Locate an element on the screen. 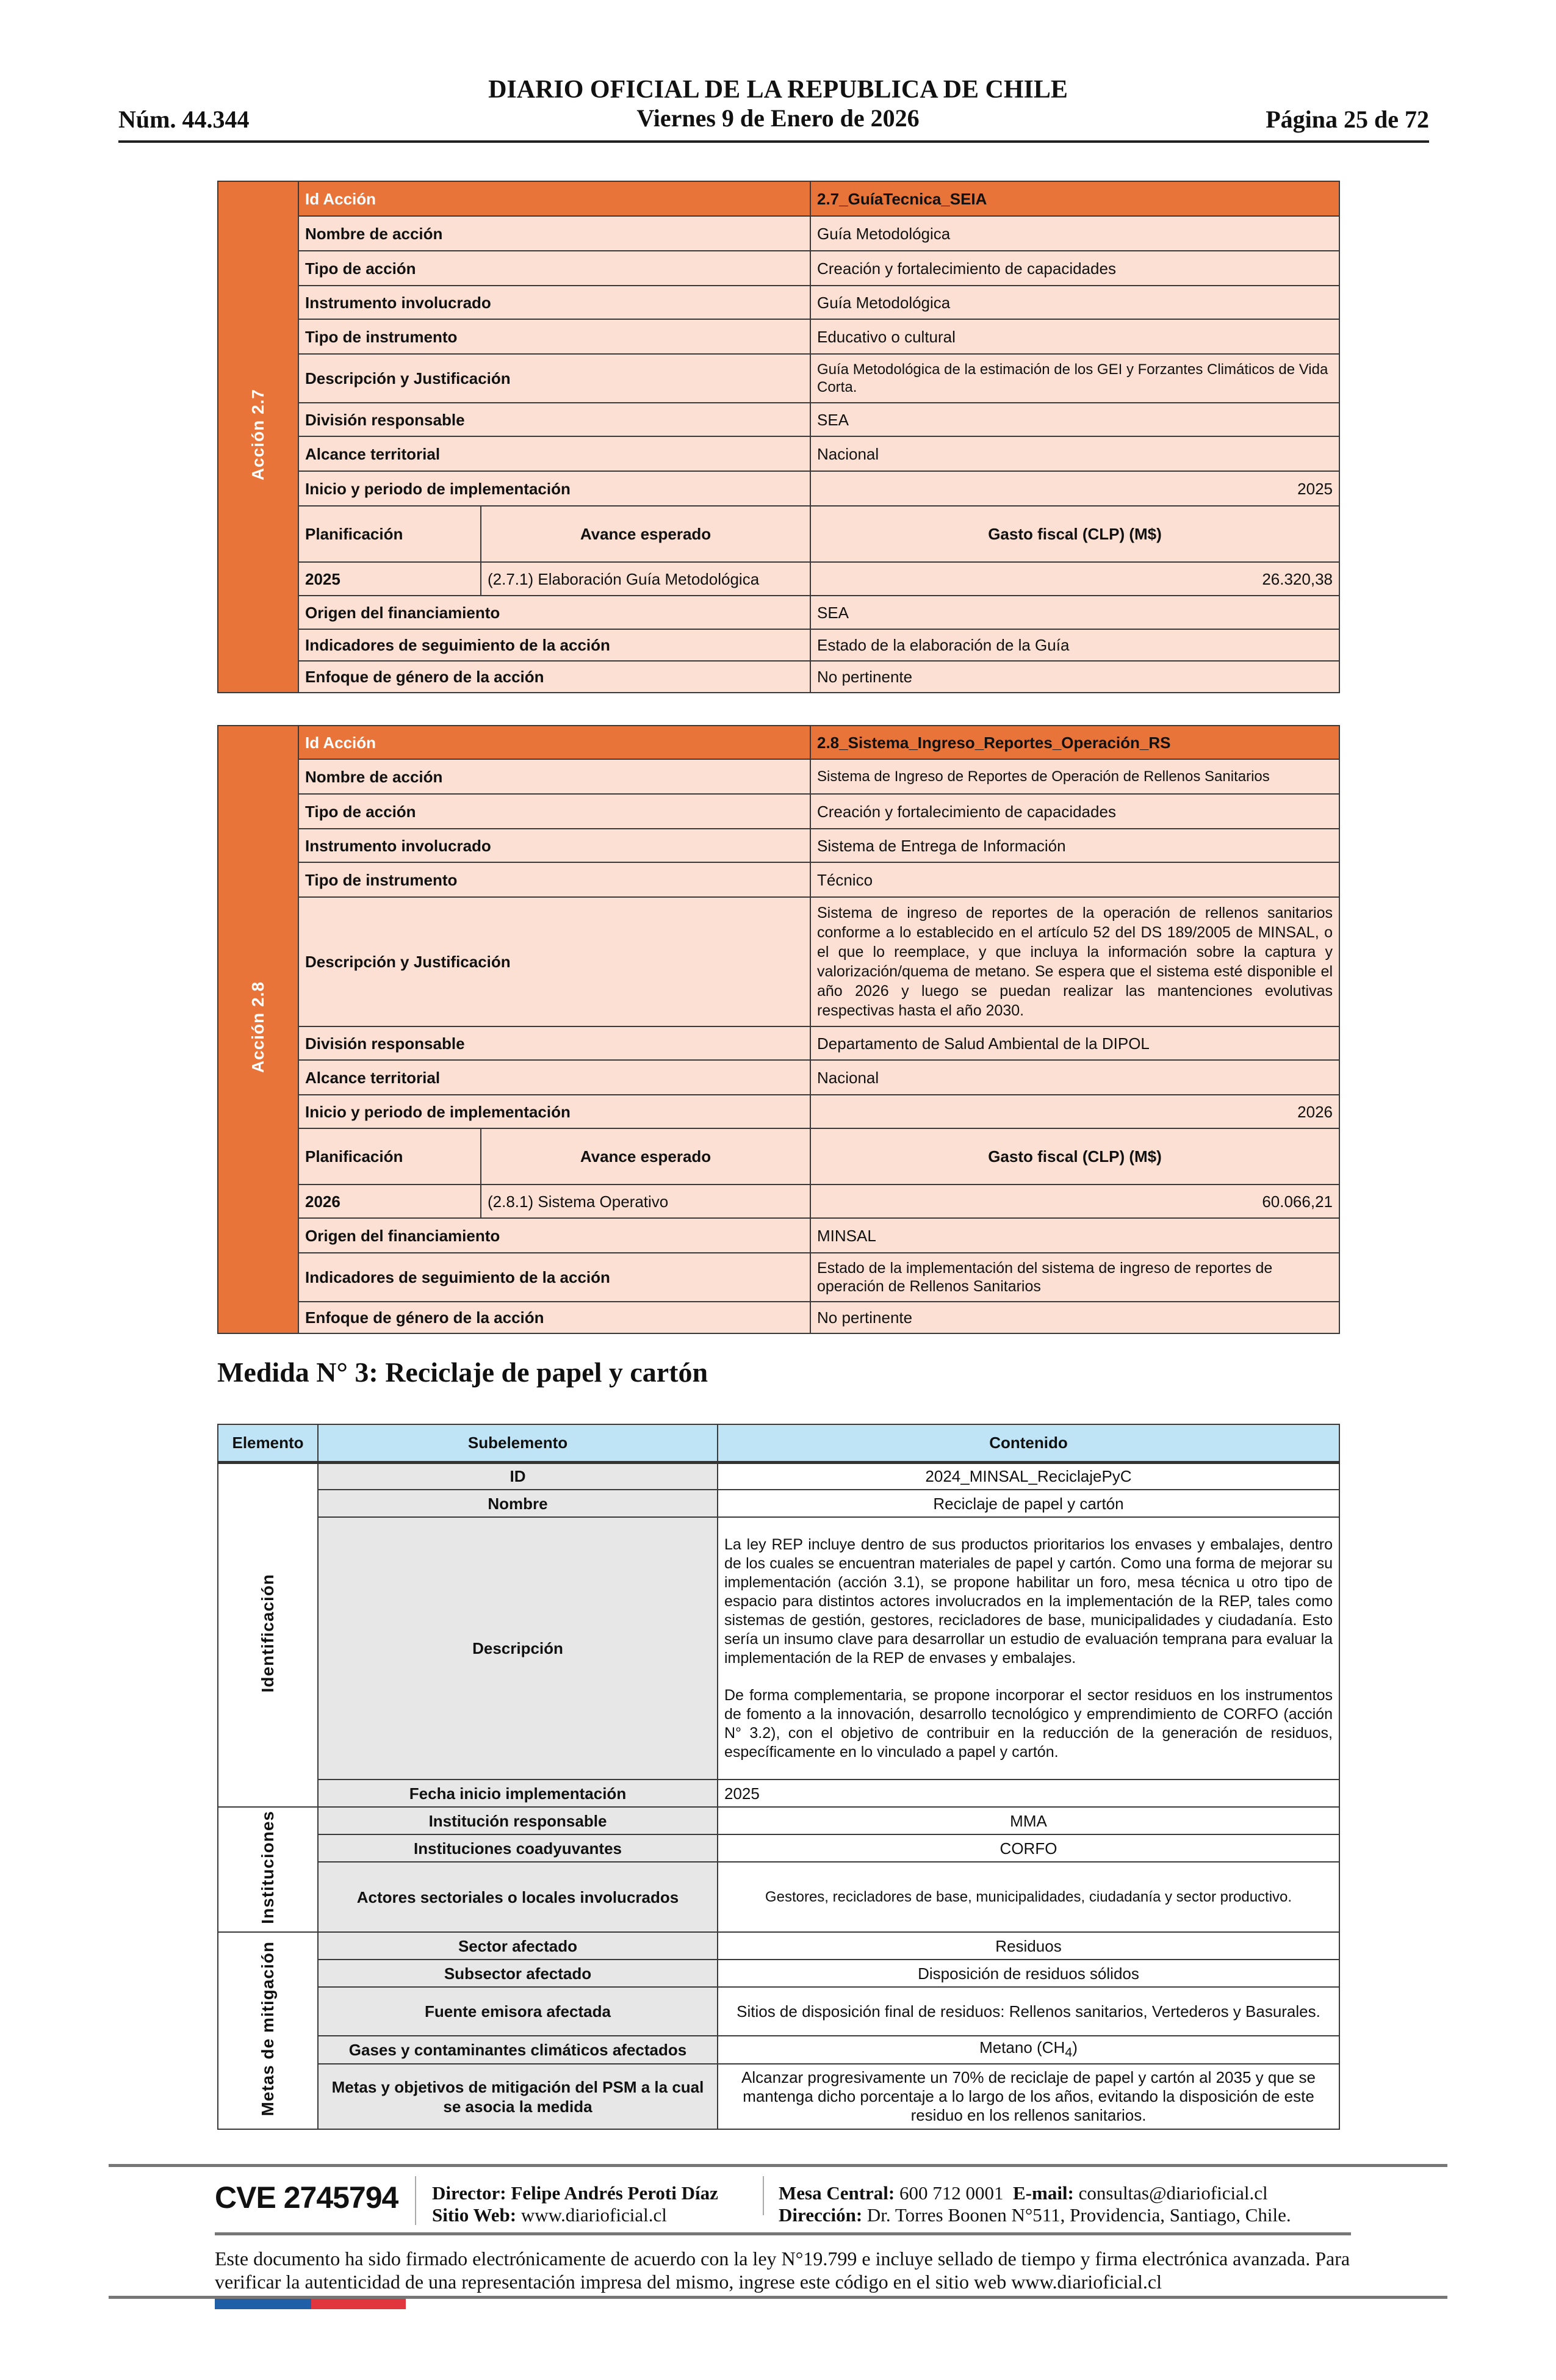 The width and height of the screenshot is (1556, 2380). table-row: Fecha inicio implementación 2025 is located at coordinates (779, 1794).